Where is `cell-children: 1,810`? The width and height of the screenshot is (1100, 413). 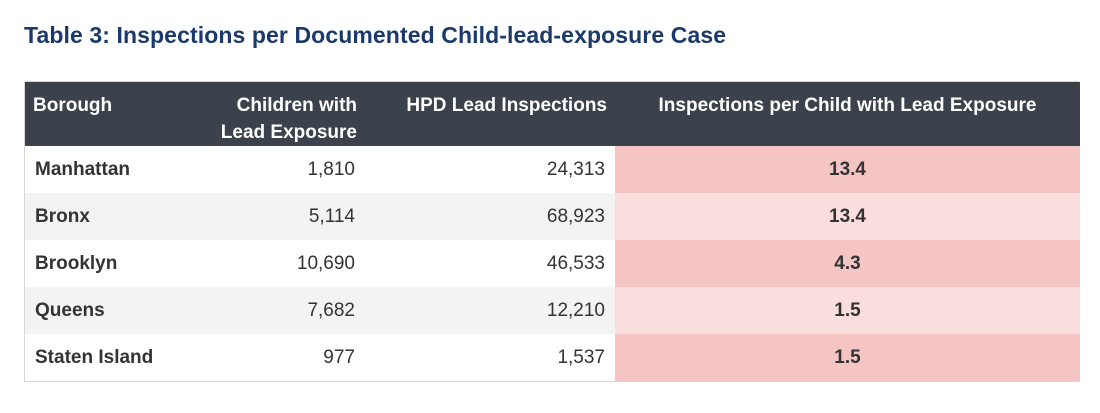 cell-children: 1,810 is located at coordinates (287, 169).